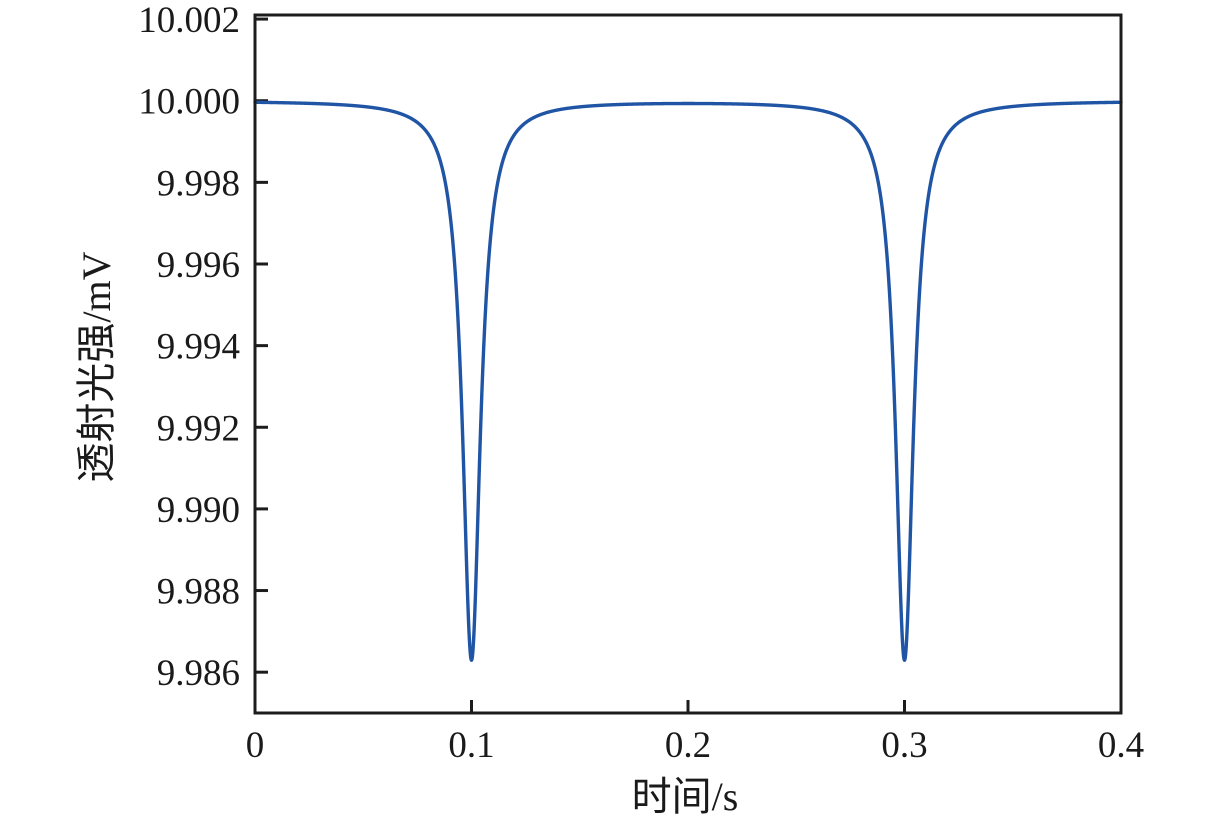 Image resolution: width=1228 pixels, height=826 pixels. What do you see at coordinates (471, 745) in the screenshot?
I see `x-tick-label: 0.1` at bounding box center [471, 745].